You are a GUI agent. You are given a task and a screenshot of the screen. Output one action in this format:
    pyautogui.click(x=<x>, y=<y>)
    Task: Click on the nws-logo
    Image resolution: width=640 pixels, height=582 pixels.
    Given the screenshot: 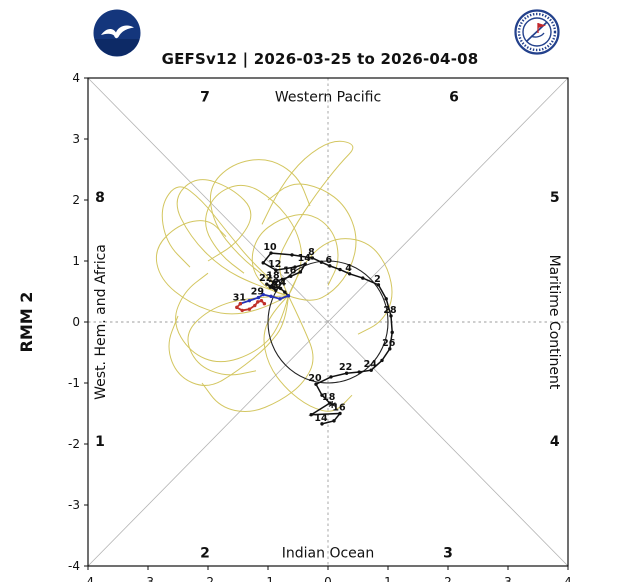 What is the action you would take?
    pyautogui.click(x=537, y=32)
    